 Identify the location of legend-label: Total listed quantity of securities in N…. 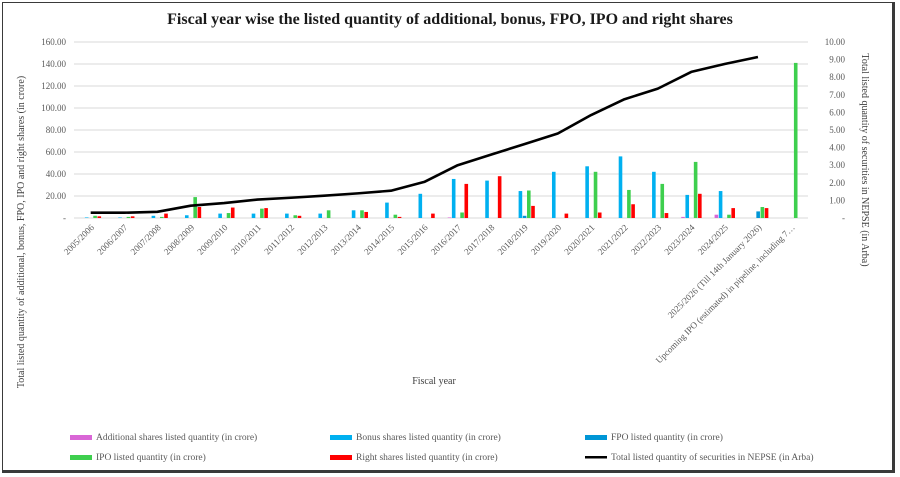
(712, 457).